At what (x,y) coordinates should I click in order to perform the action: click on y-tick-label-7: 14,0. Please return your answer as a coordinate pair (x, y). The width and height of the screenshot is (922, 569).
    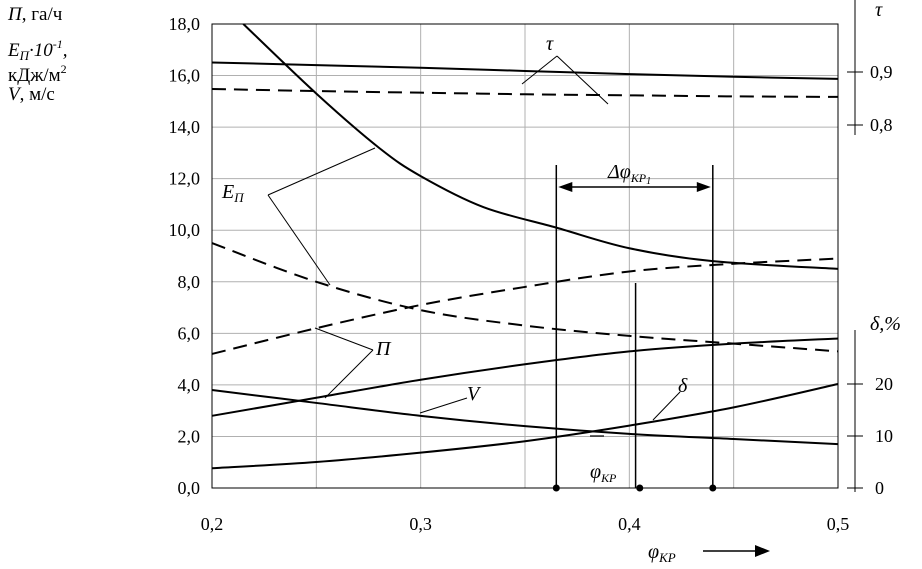
    Looking at the image, I should click on (185, 127).